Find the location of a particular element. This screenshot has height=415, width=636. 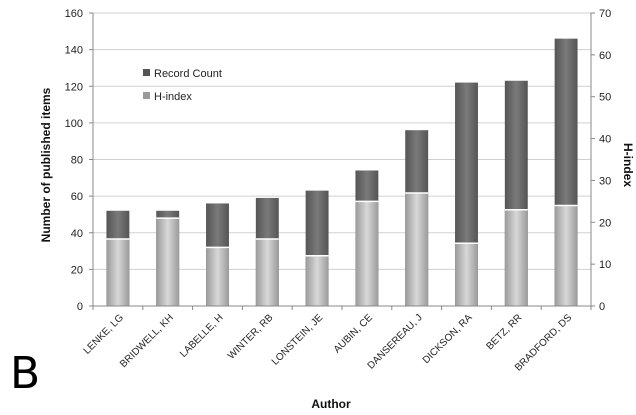

y-tick-label: 40 is located at coordinates (77, 234).